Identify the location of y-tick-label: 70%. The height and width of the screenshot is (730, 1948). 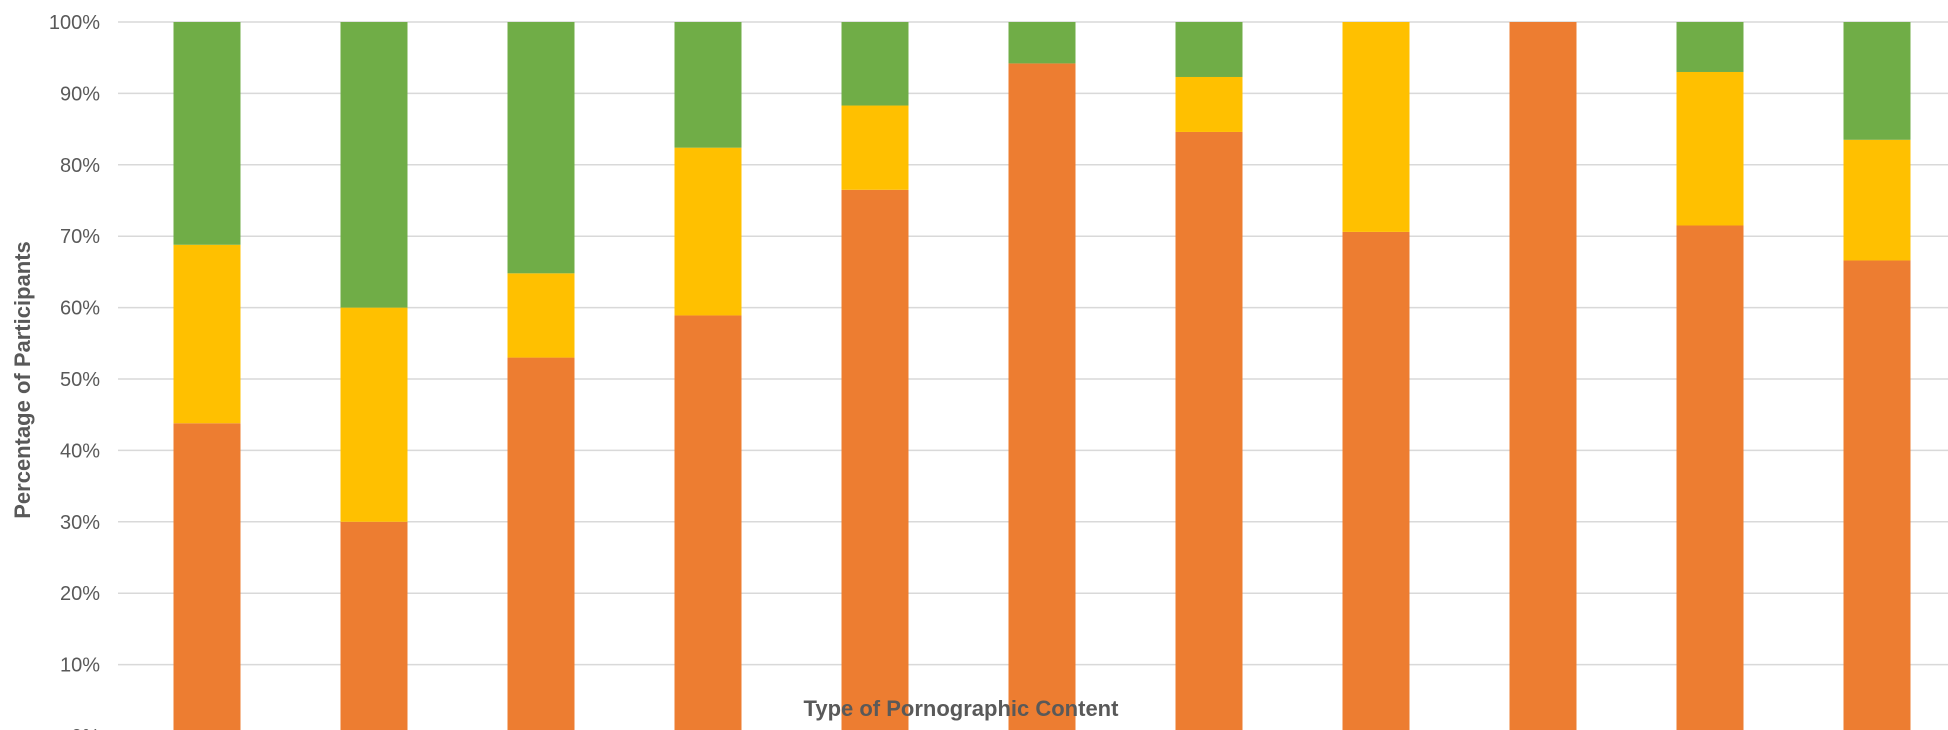
(80, 237).